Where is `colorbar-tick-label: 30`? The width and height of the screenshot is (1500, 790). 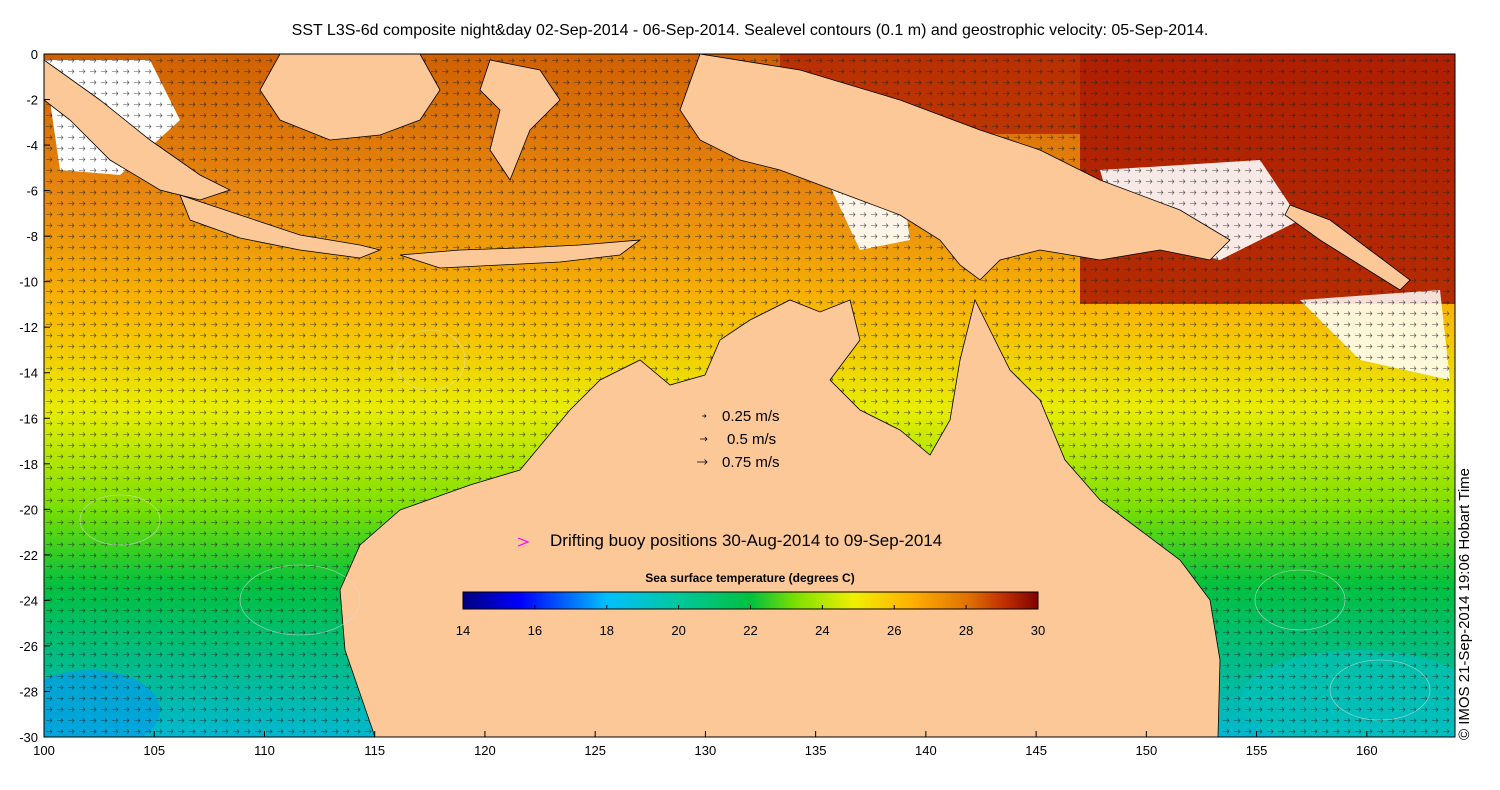
colorbar-tick-label: 30 is located at coordinates (1038, 630).